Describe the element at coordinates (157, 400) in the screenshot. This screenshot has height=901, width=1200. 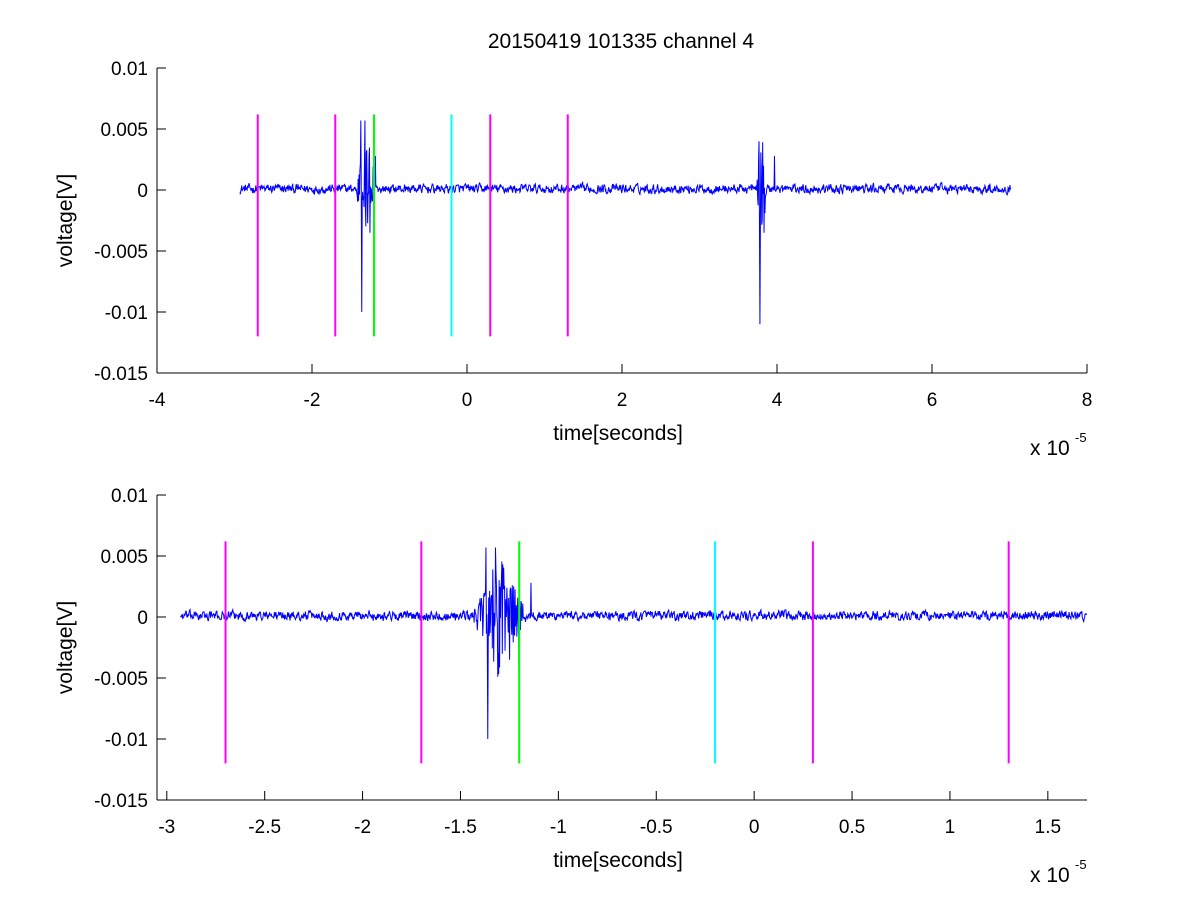
I see `x-tick-label: -4` at that location.